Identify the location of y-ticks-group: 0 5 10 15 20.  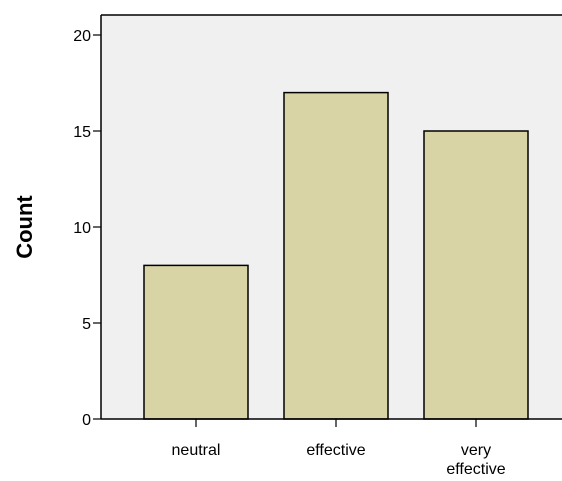
(87, 228).